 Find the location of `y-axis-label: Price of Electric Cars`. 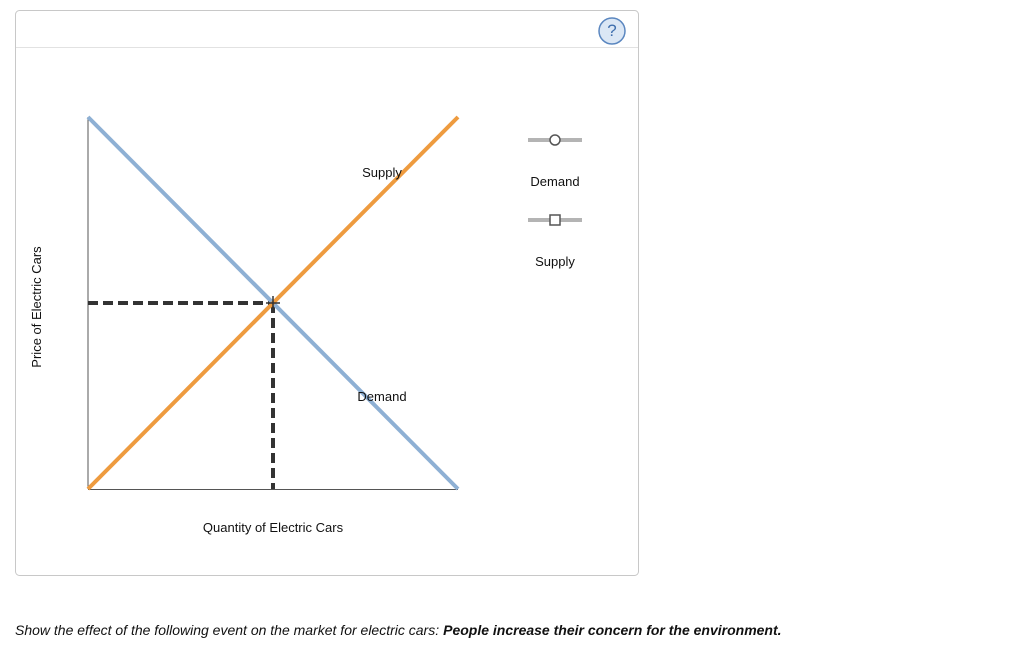

y-axis-label: Price of Electric Cars is located at coordinates (36, 307).